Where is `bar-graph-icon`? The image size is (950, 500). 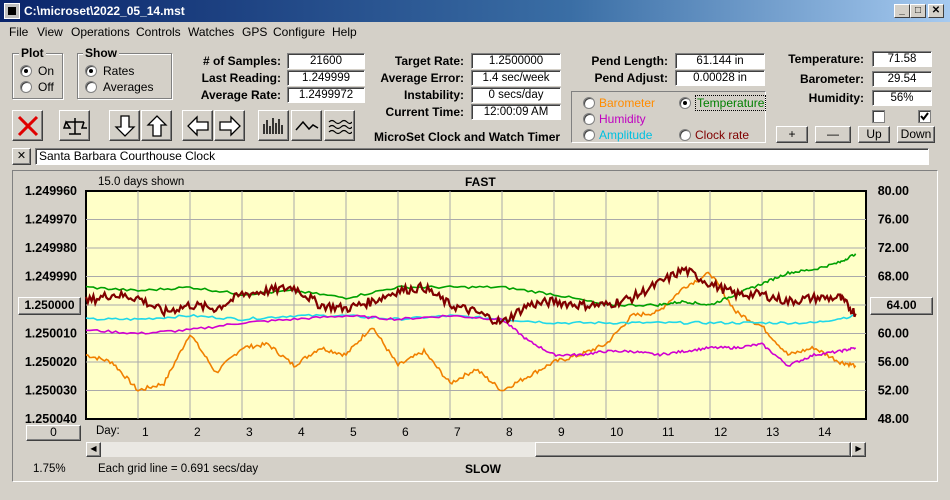 bar-graph-icon is located at coordinates (273, 126).